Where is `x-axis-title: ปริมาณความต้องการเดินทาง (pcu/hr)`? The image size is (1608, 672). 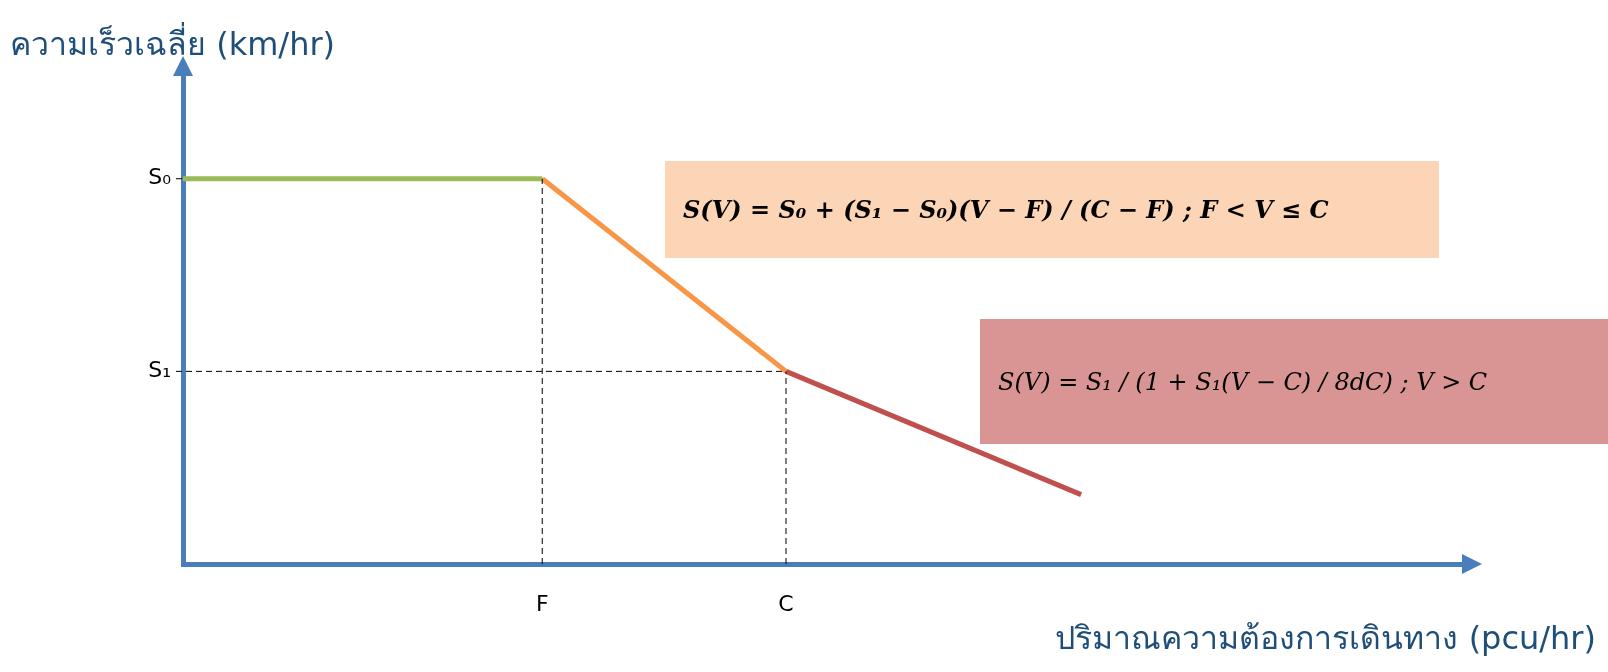 x-axis-title: ปริมาณความต้องการเดินทาง (pcu/hr) is located at coordinates (1325, 638).